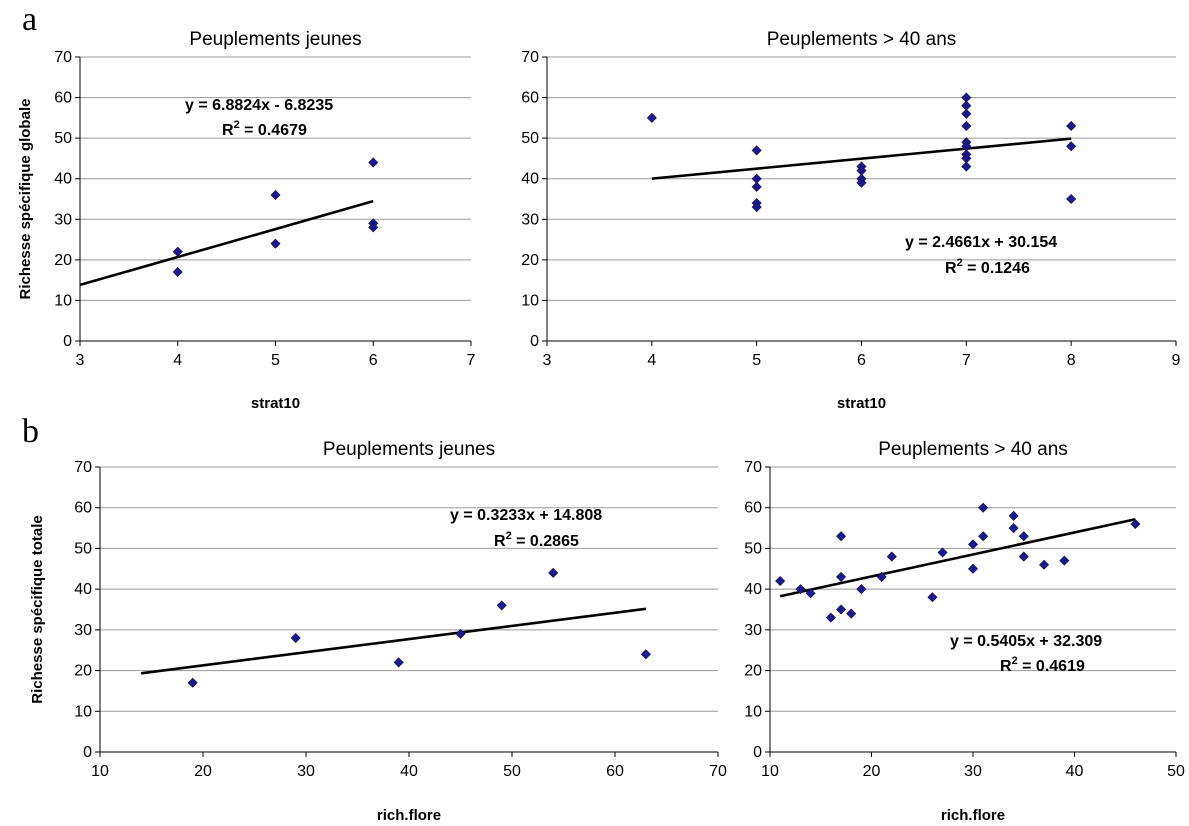  I want to click on panel-letter-a: a, so click(29, 19).